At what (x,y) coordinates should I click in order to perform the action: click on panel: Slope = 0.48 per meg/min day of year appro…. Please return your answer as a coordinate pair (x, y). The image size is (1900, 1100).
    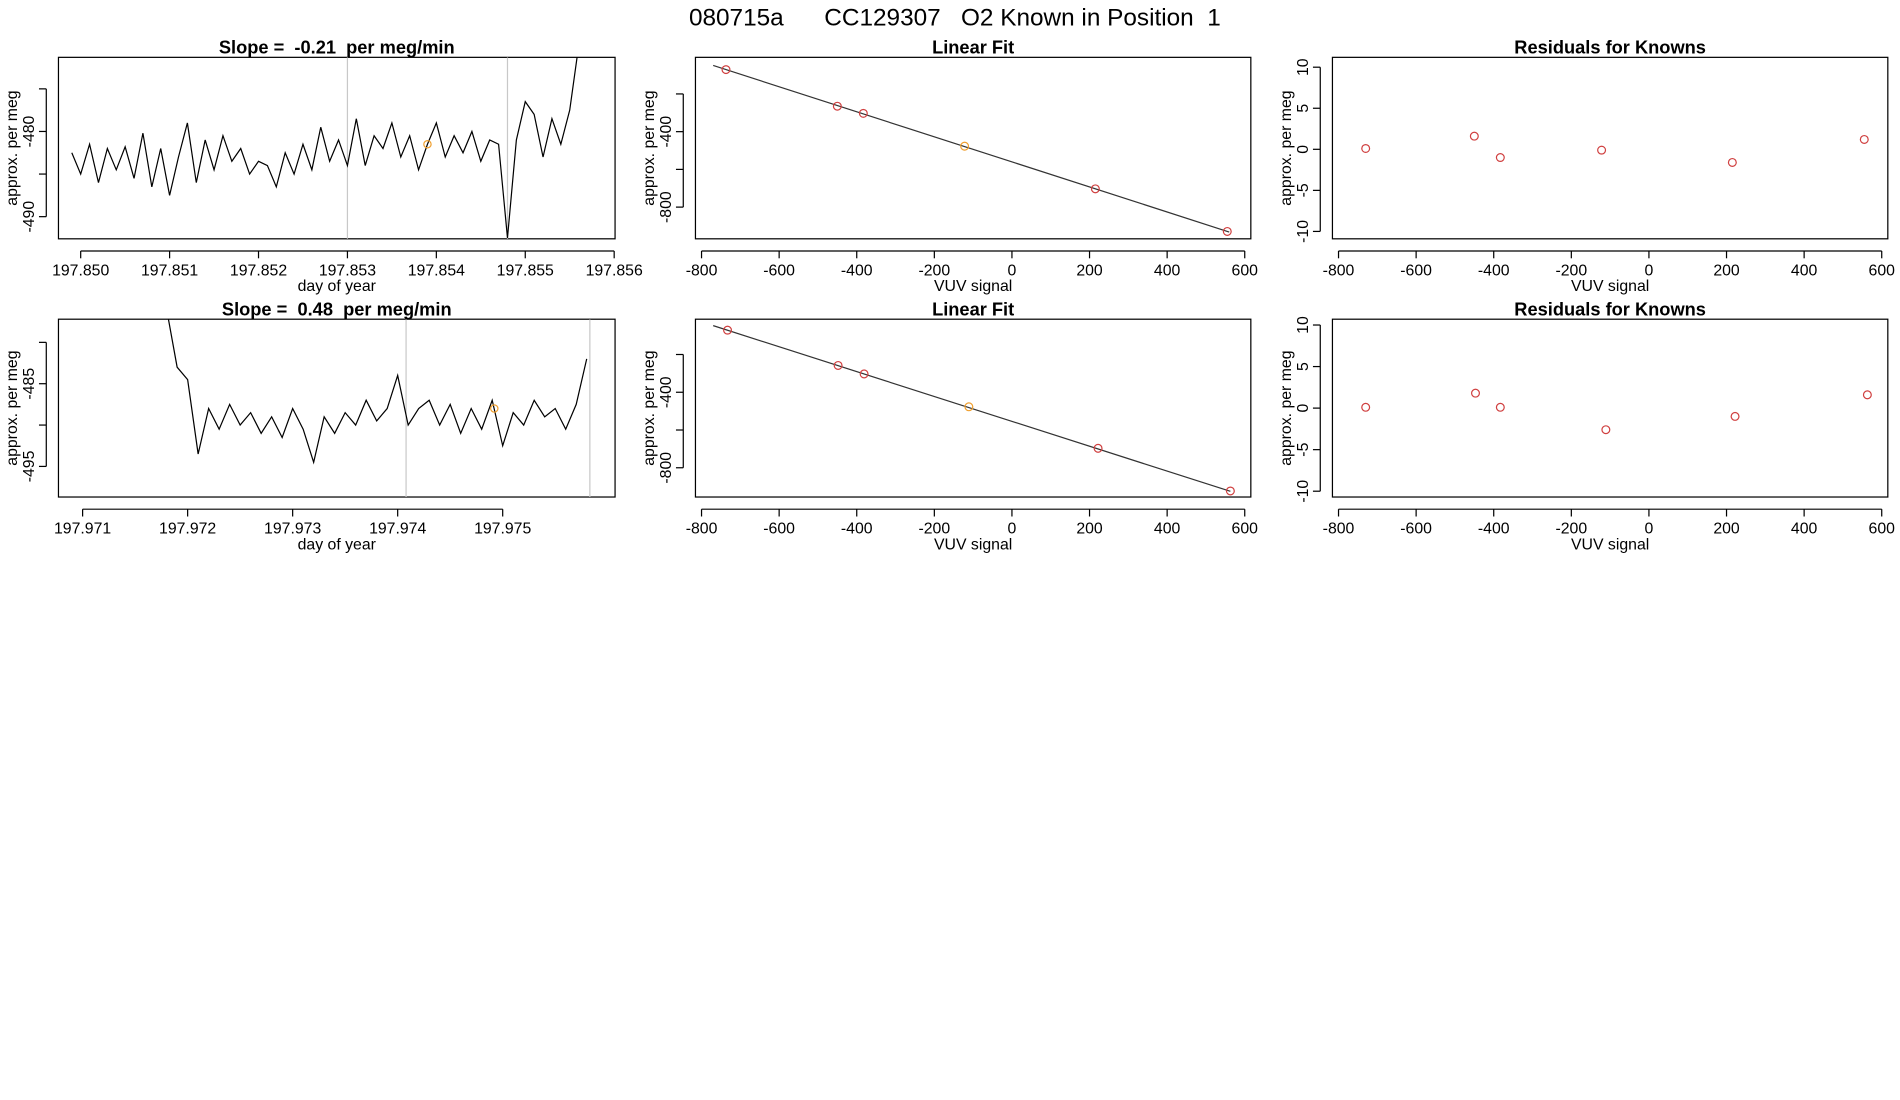
    Looking at the image, I should click on (310, 426).